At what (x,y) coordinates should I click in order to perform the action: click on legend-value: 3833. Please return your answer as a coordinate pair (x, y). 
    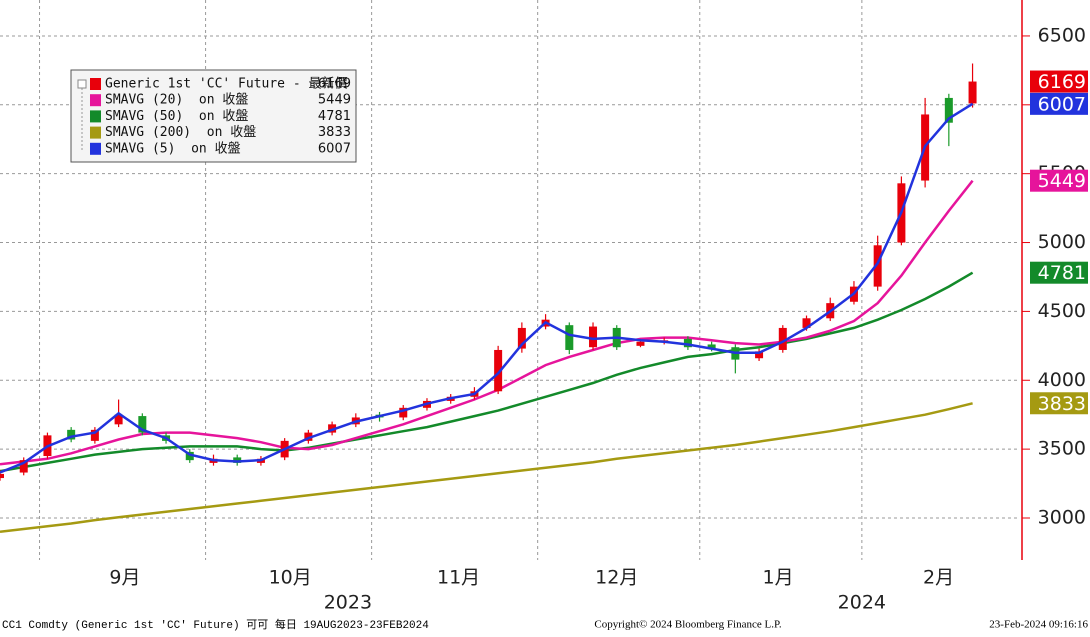
    Looking at the image, I should click on (334, 132).